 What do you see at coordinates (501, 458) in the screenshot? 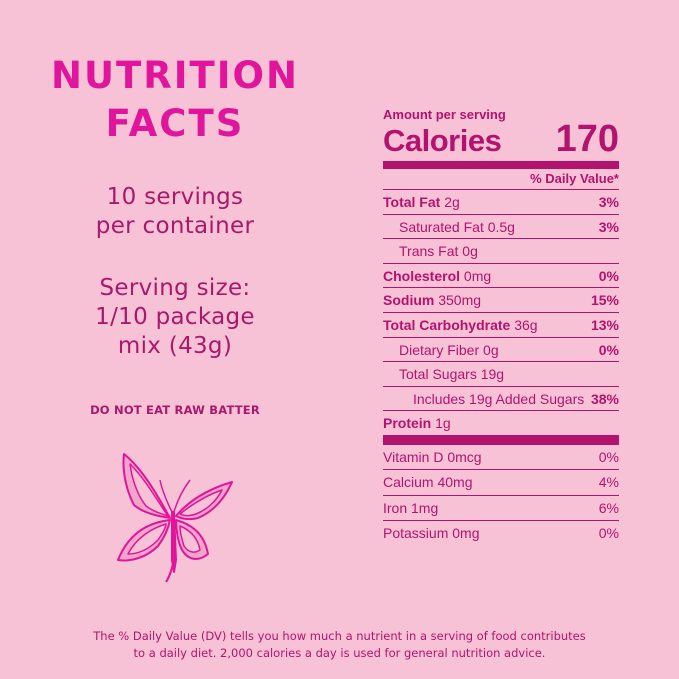
I see `vitamin-row: Vitamin D 0mcg 0%` at bounding box center [501, 458].